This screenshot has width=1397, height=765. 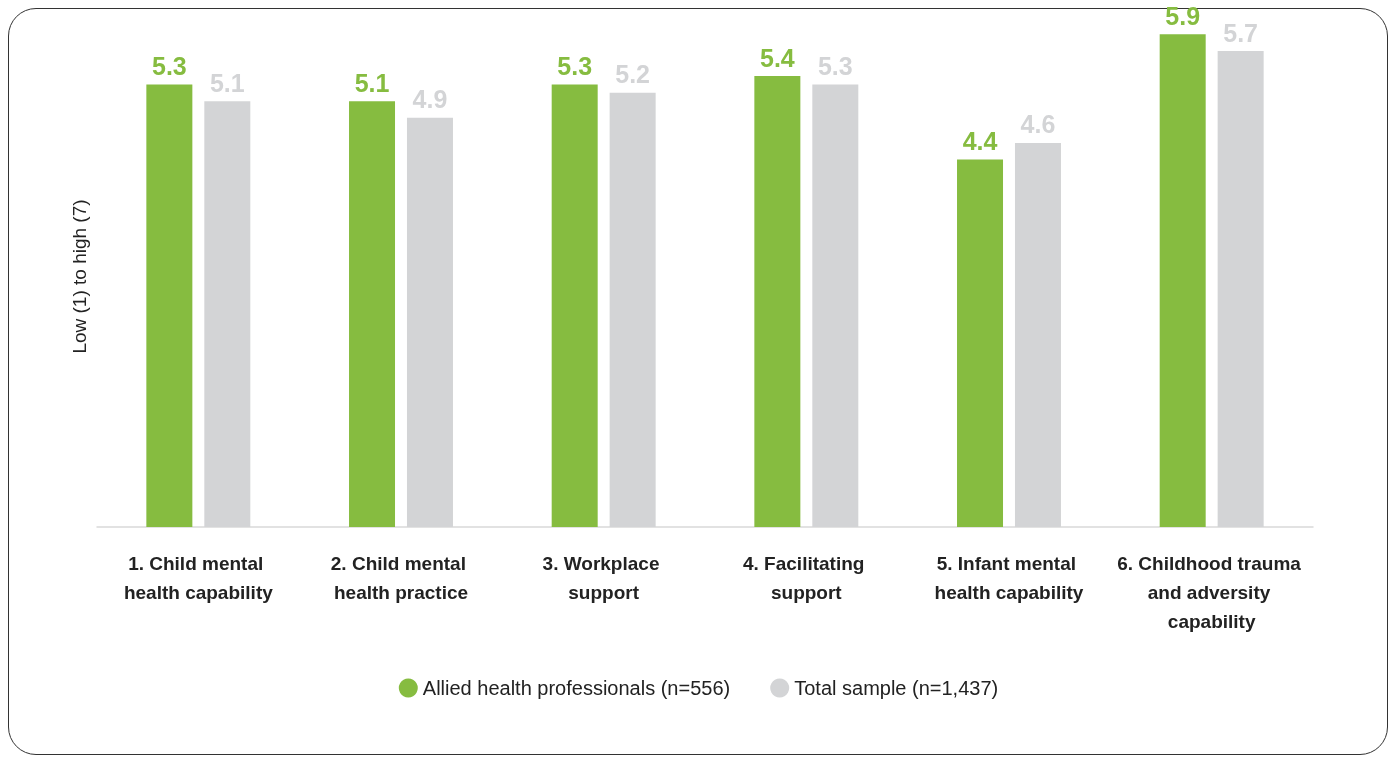 What do you see at coordinates (576, 688) in the screenshot?
I see `legend-label: Allied health professionals (n=556)` at bounding box center [576, 688].